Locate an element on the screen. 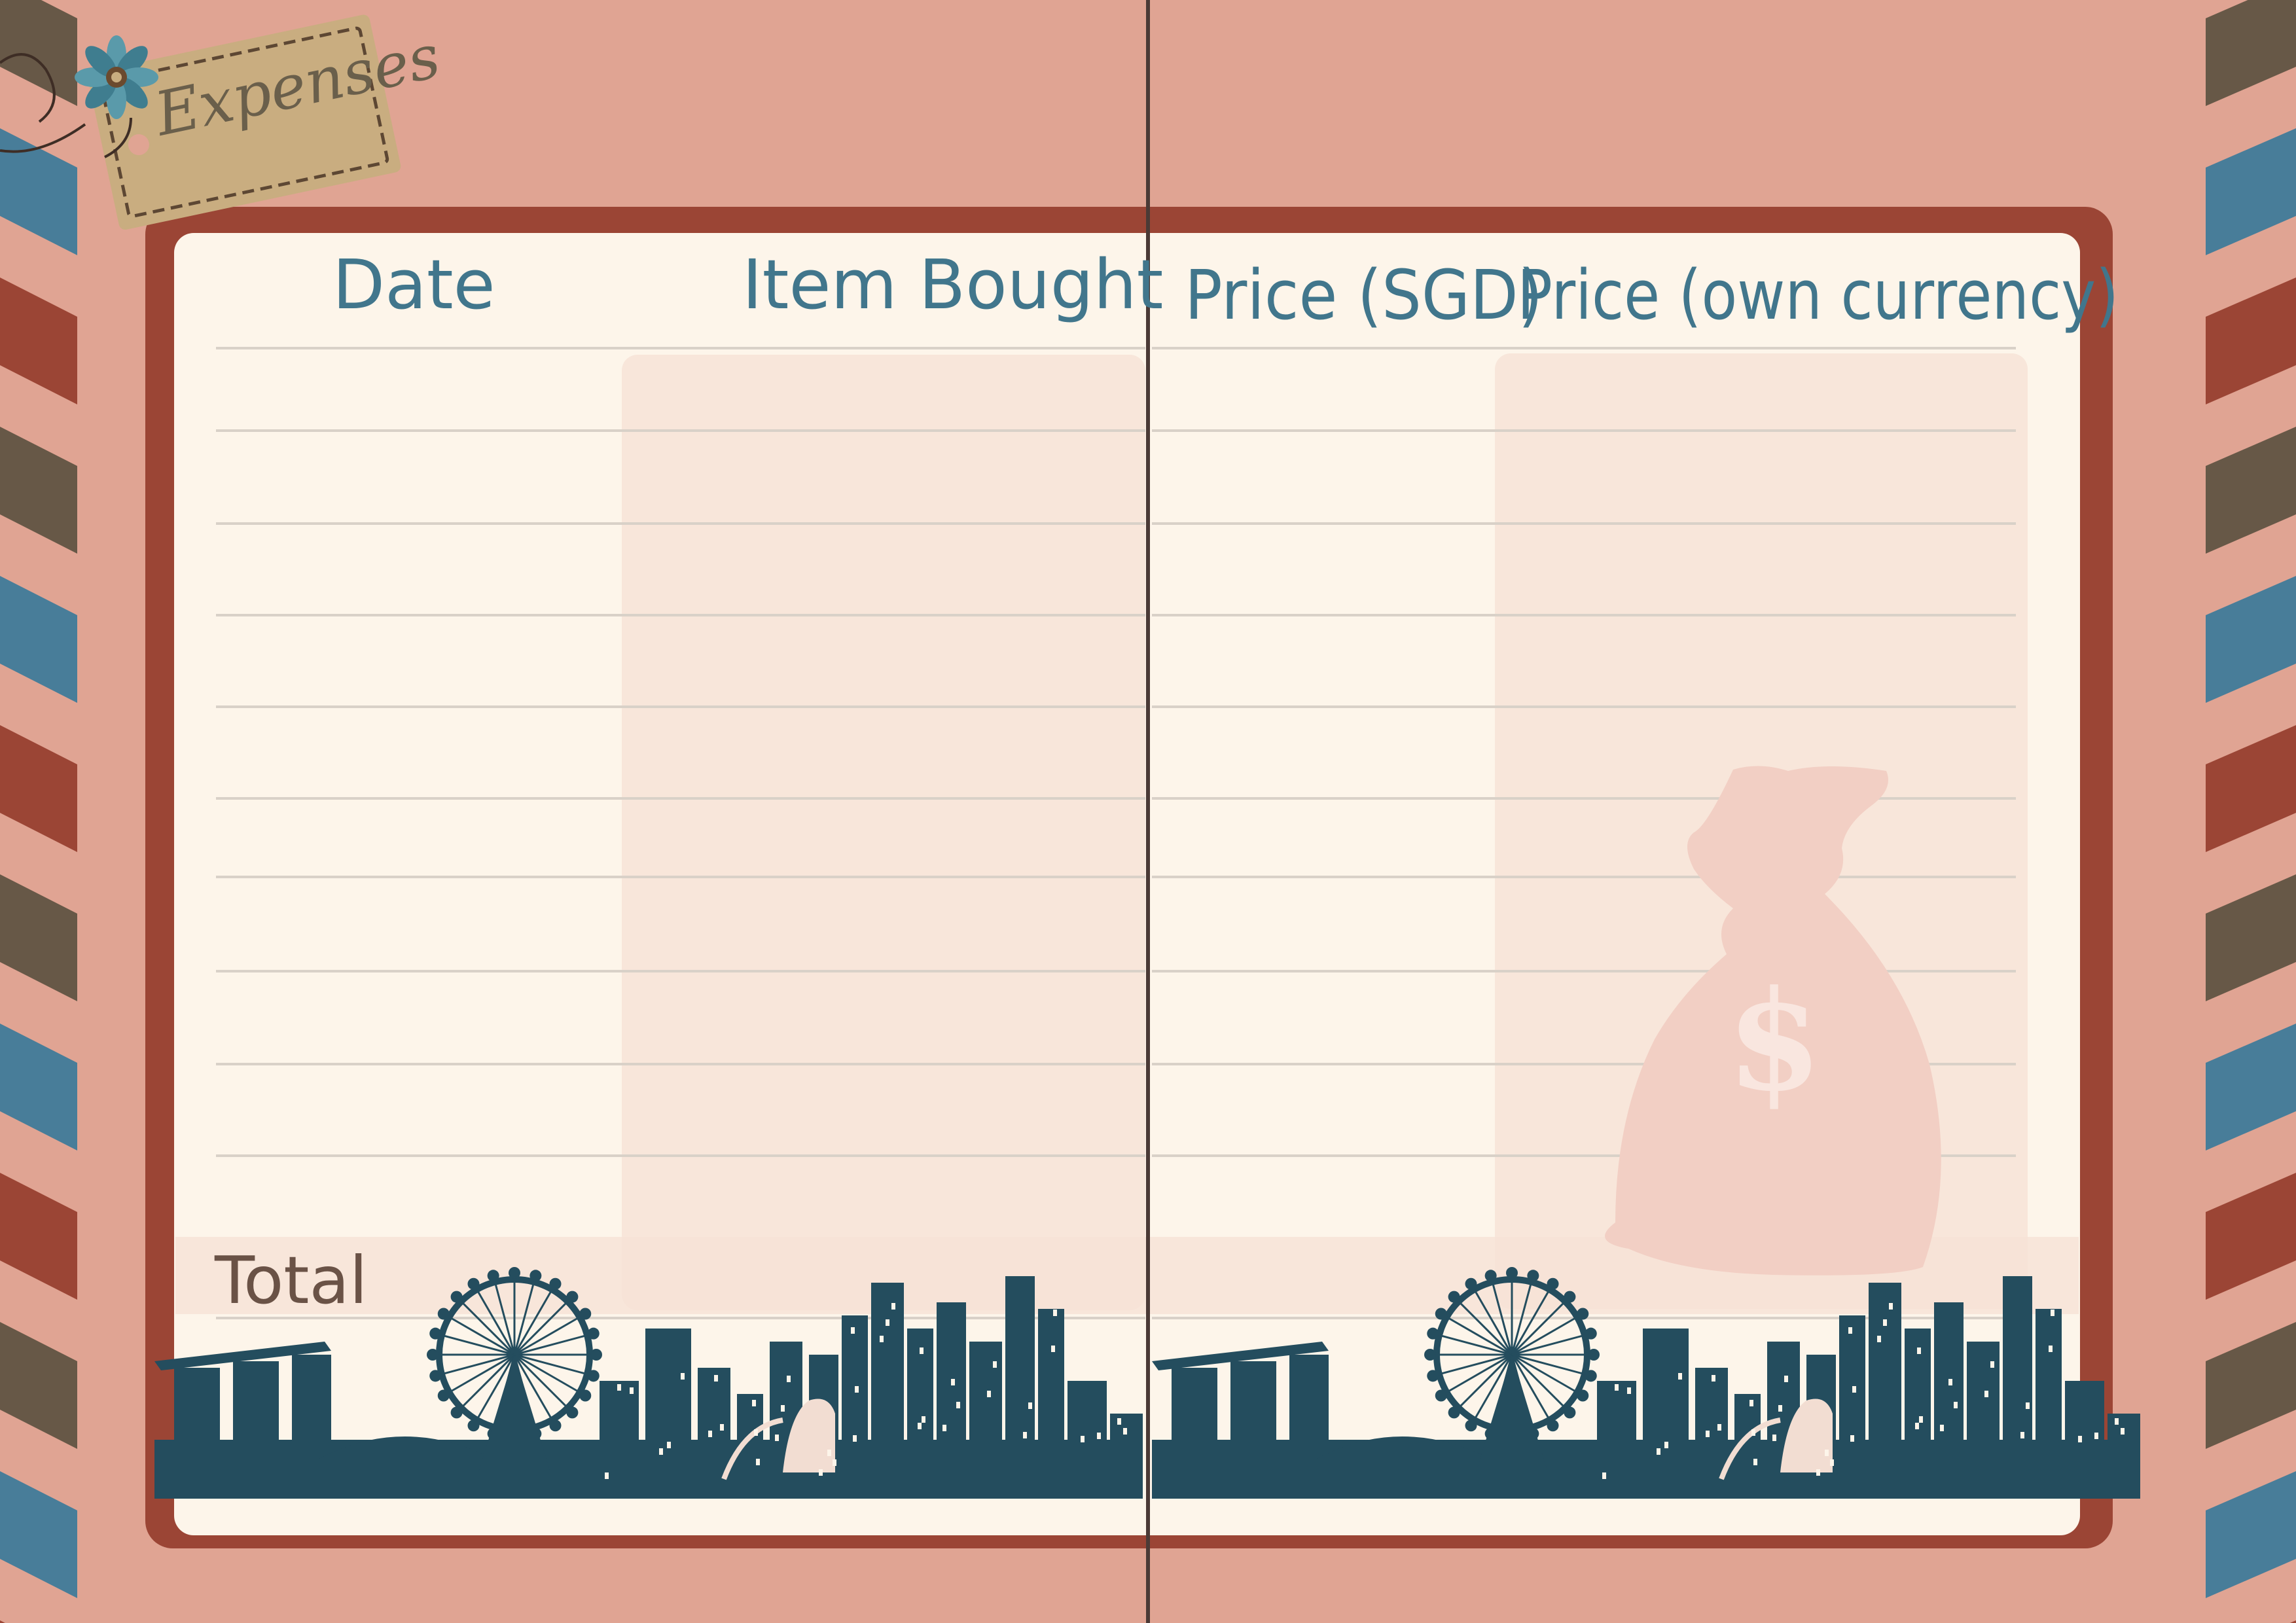  skyline-left is located at coordinates (648, 1383).